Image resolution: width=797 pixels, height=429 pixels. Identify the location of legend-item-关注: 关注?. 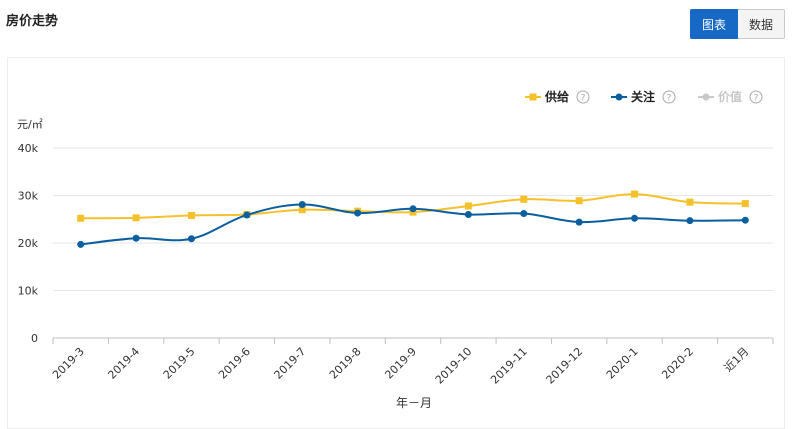
(643, 96).